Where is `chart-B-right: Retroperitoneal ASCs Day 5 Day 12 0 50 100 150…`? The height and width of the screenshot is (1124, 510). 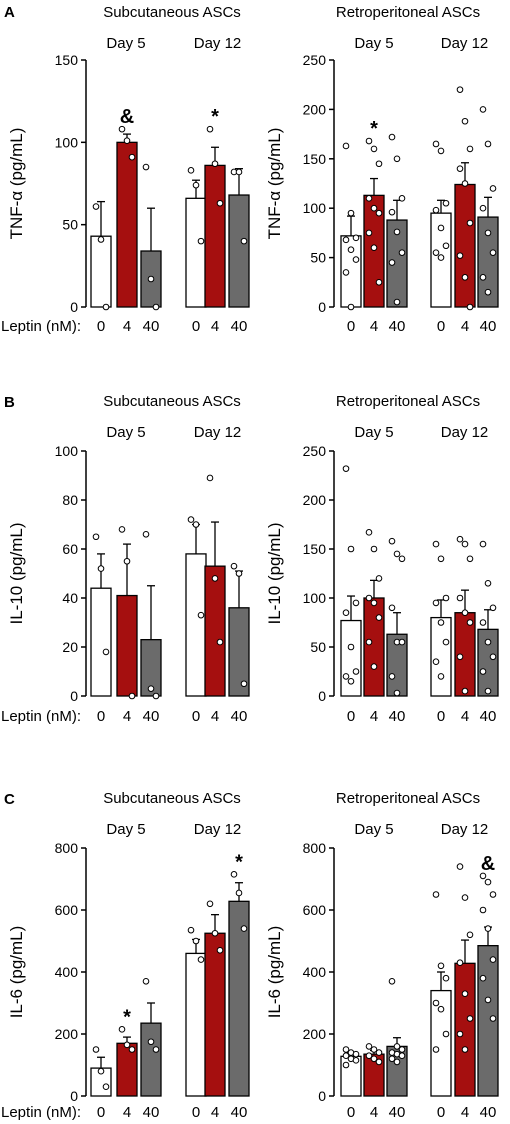
chart-B-right: Retroperitoneal ASCs Day 5 Day 12 0 50 100 150… is located at coordinates (382, 559).